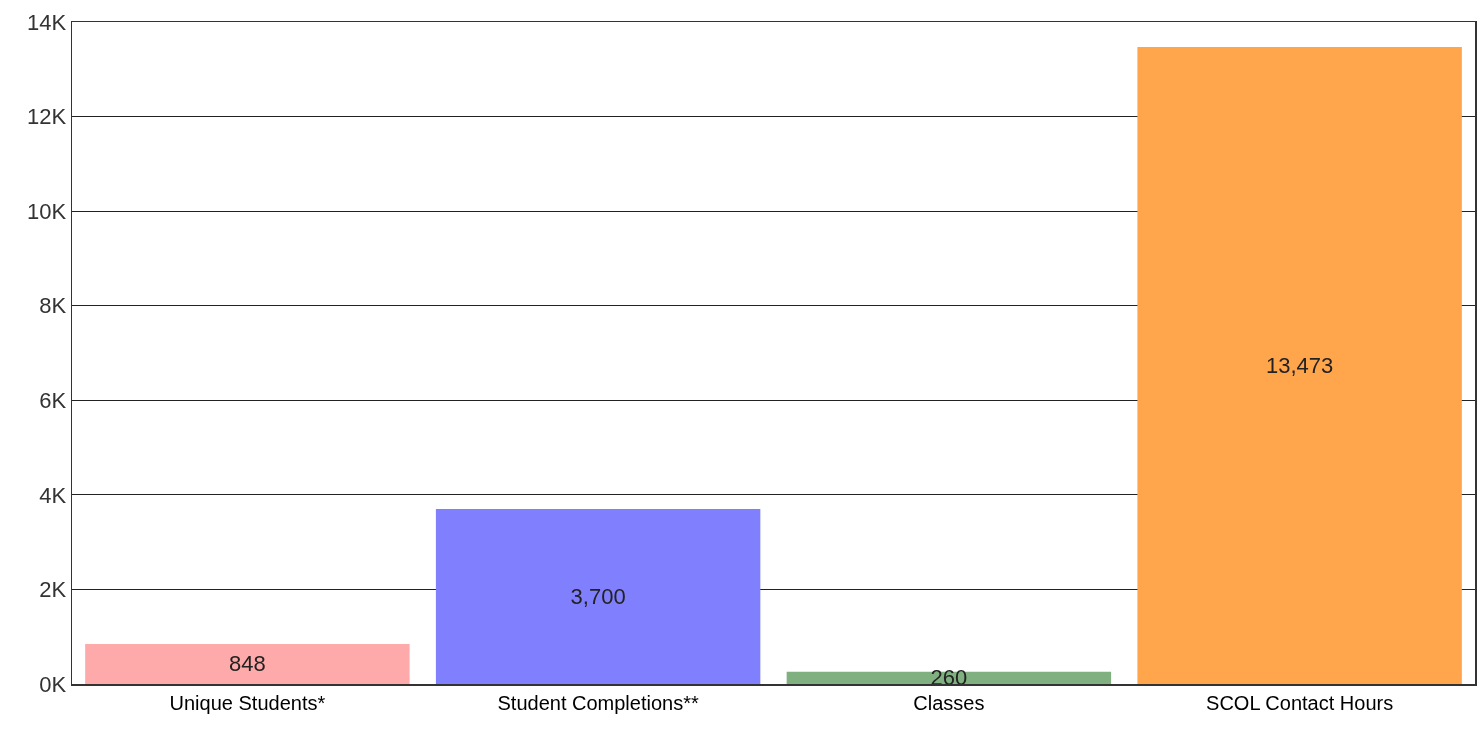  I want to click on data-label: 848, so click(247, 664).